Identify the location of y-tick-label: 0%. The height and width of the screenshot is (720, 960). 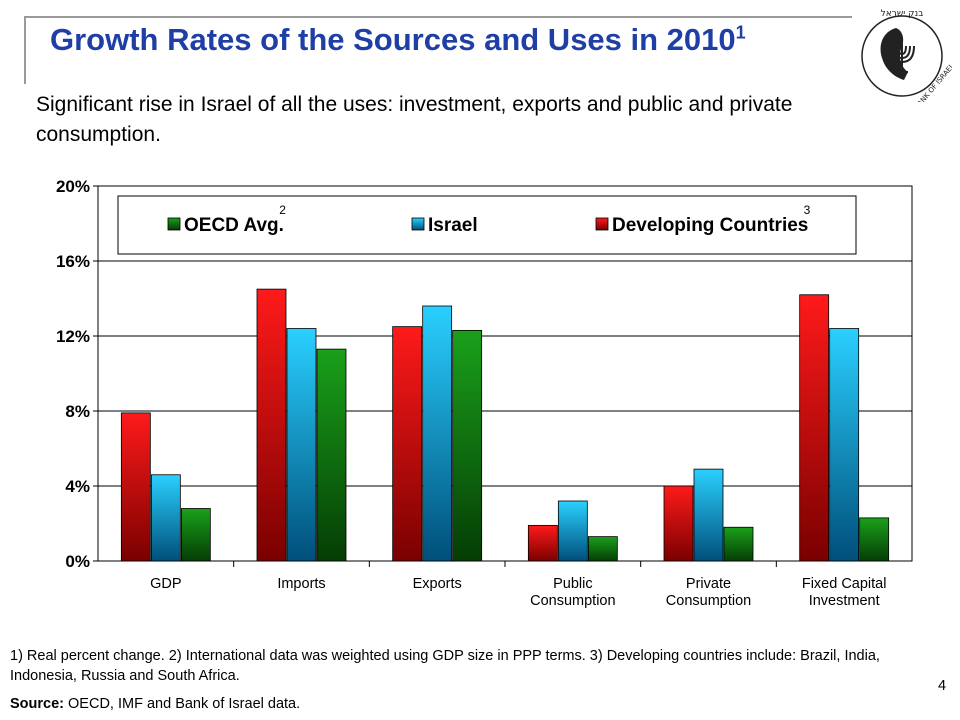
(77, 561).